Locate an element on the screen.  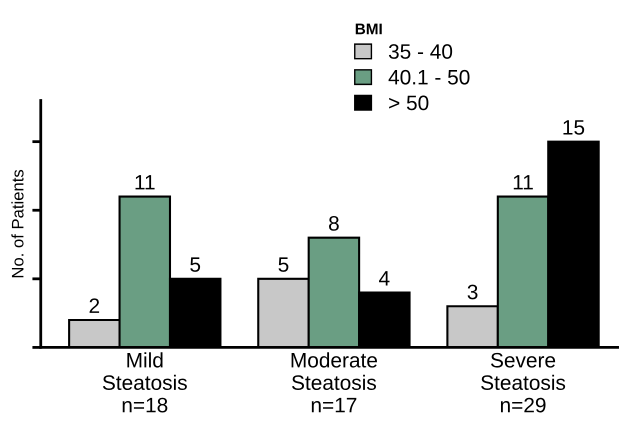
x-tick-label: Severe Steatosis n=29 is located at coordinates (523, 382).